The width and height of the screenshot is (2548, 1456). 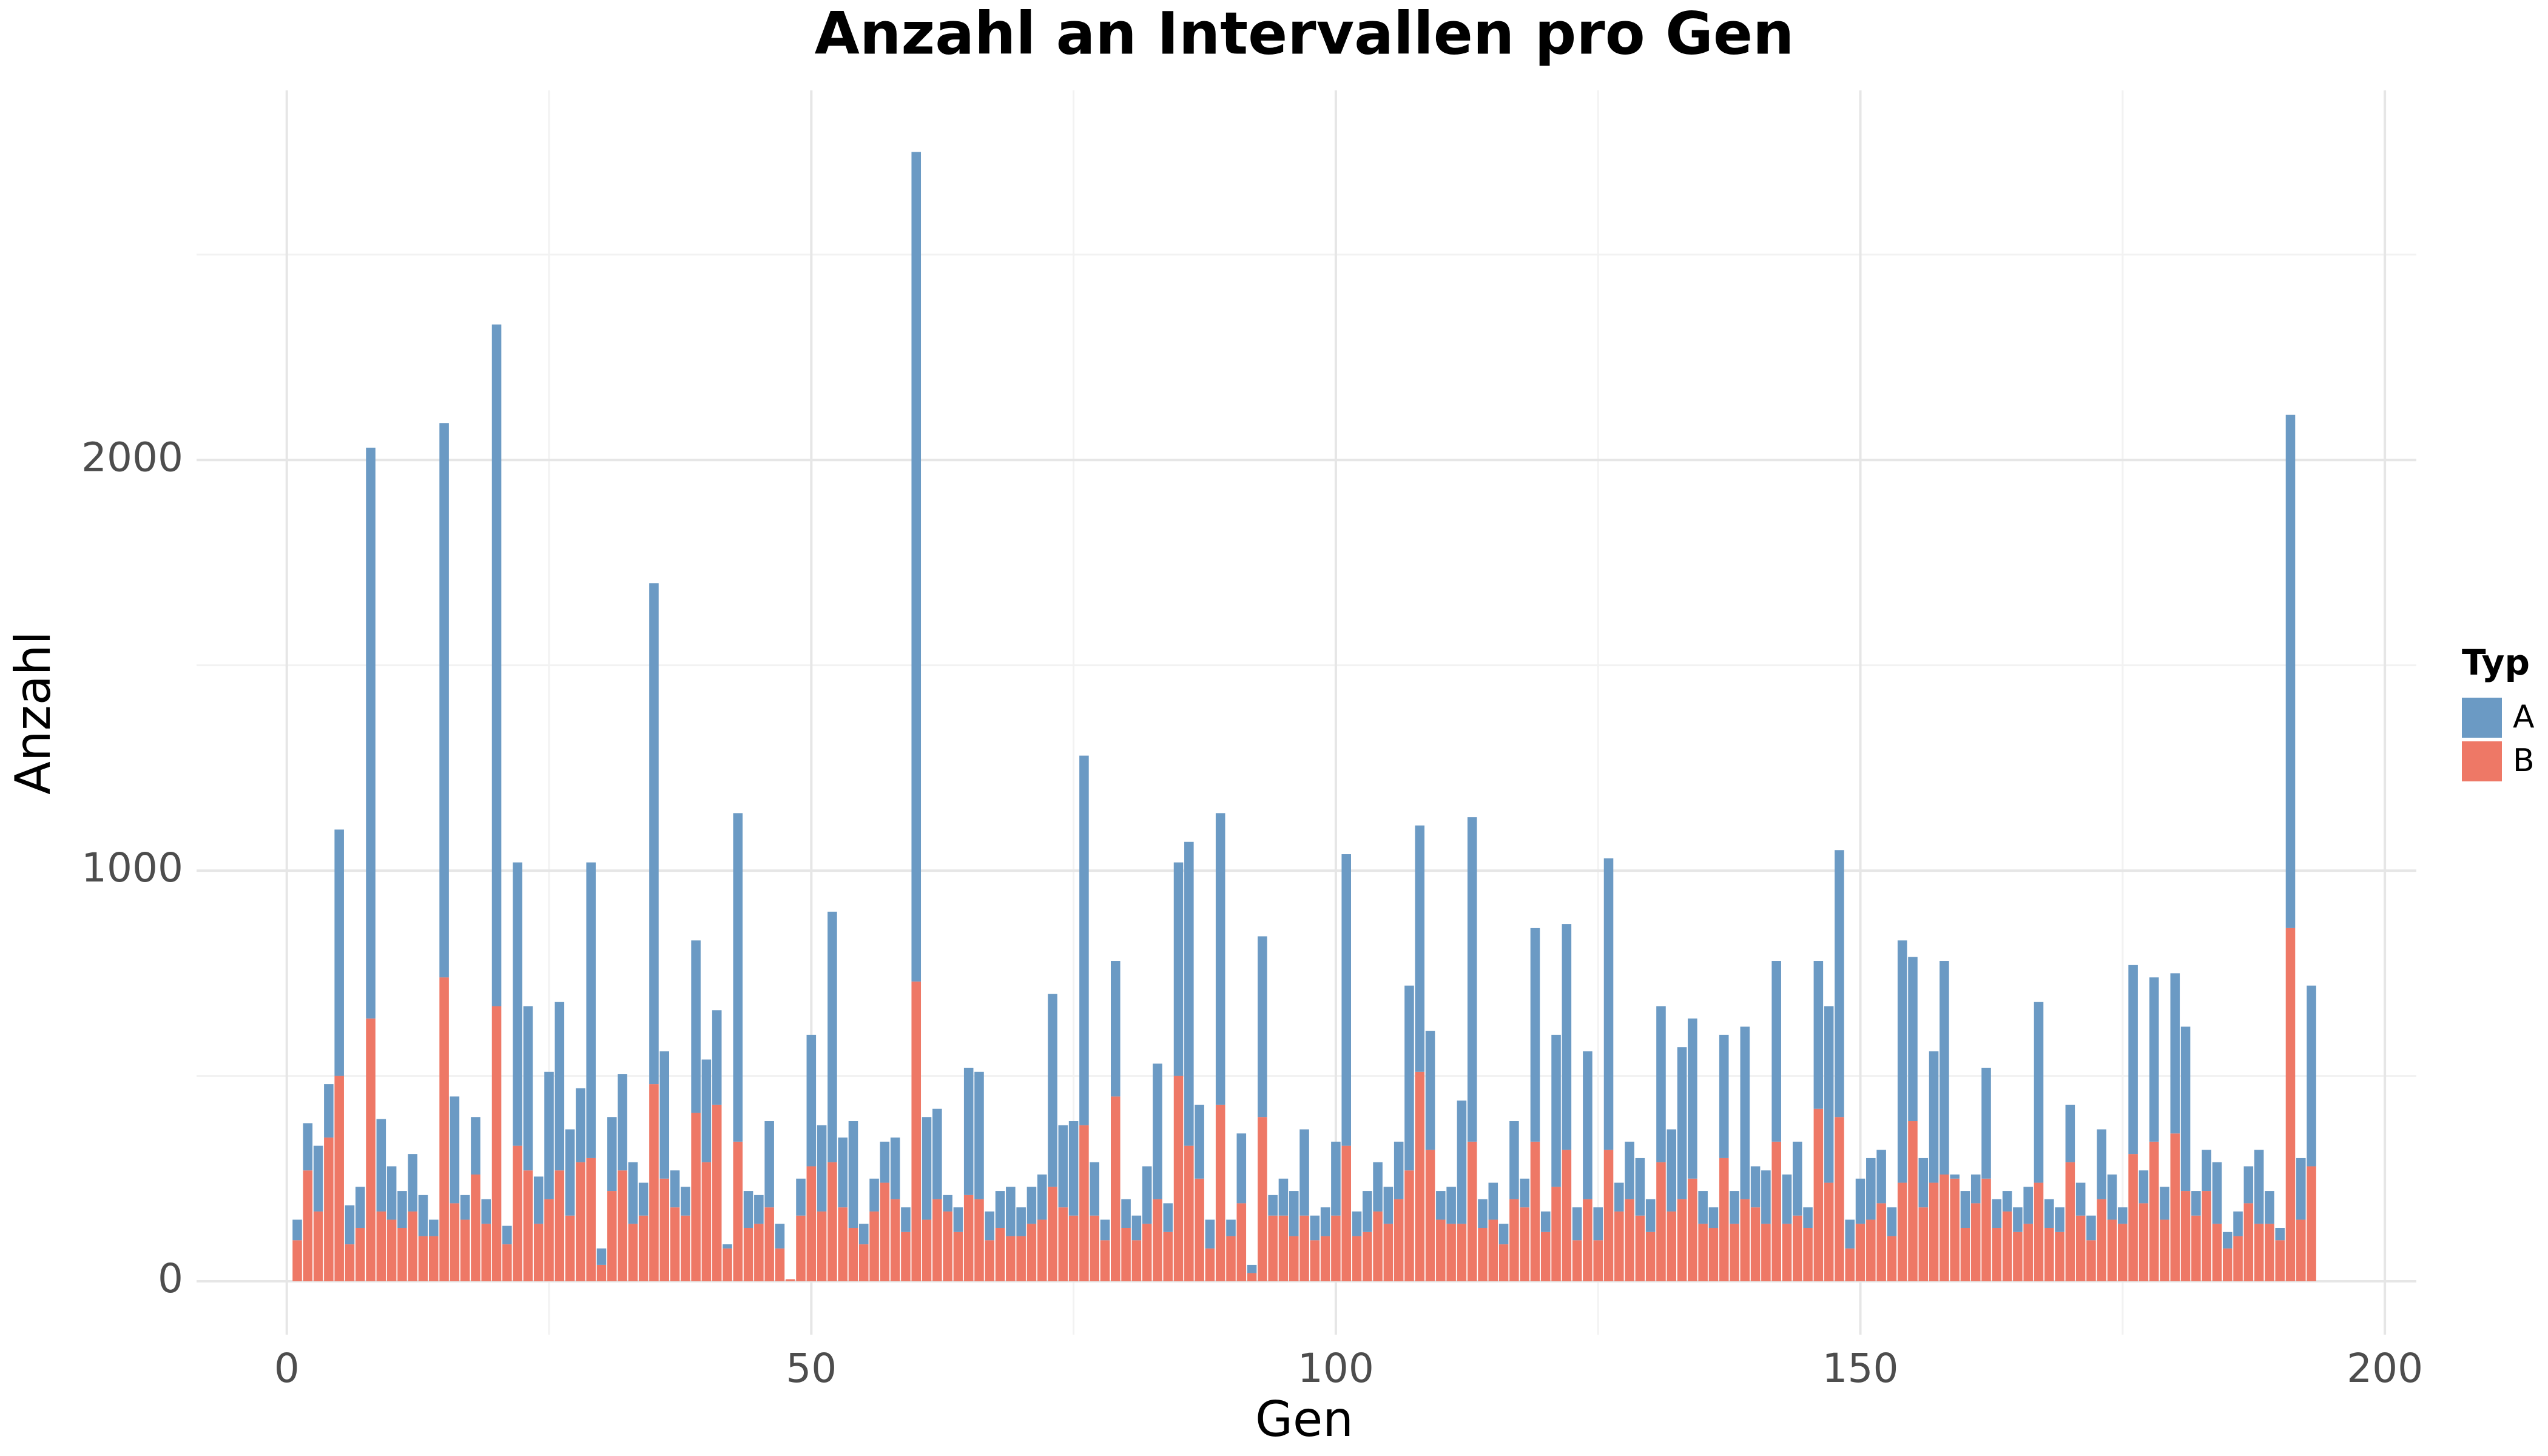 What do you see at coordinates (132, 867) in the screenshot?
I see `y-tick-label: 1000` at bounding box center [132, 867].